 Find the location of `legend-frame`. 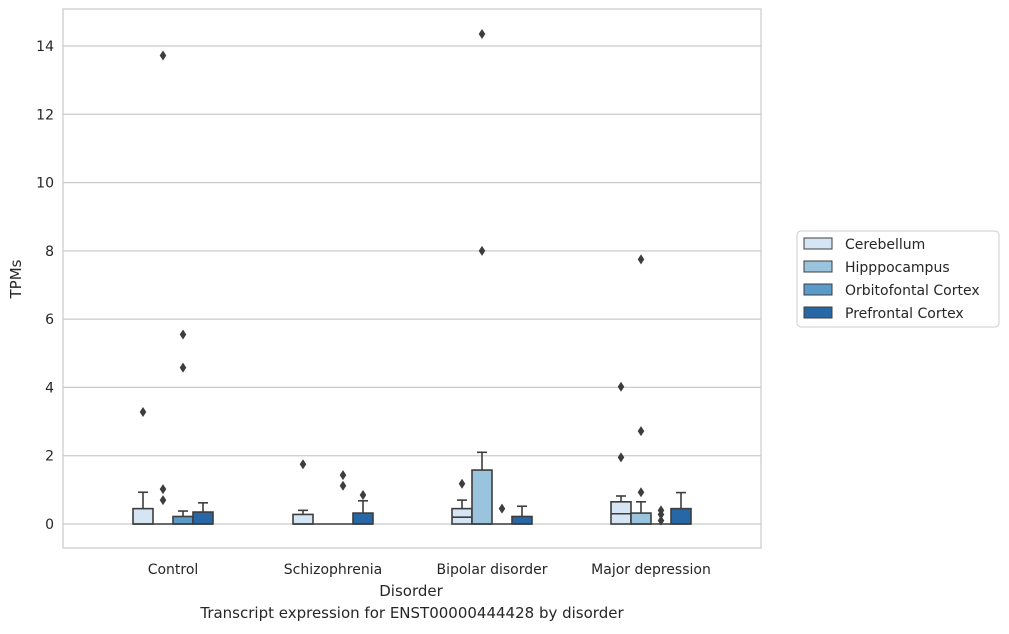

legend-frame is located at coordinates (898, 279).